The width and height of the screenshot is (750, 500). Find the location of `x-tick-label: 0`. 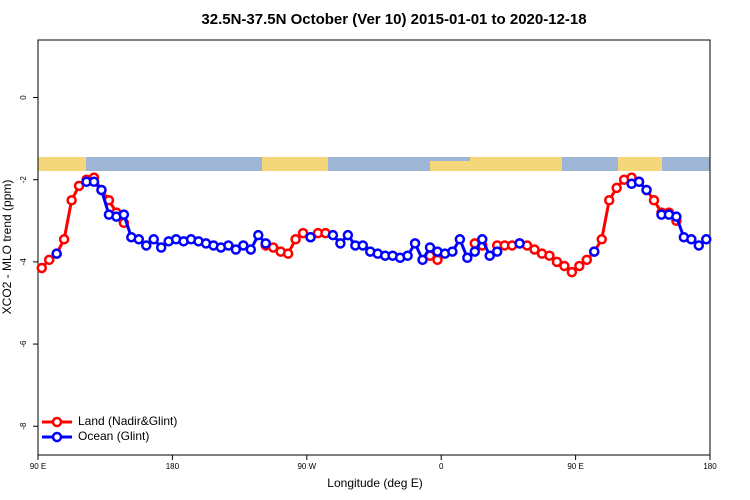

x-tick-label: 0 is located at coordinates (441, 466).